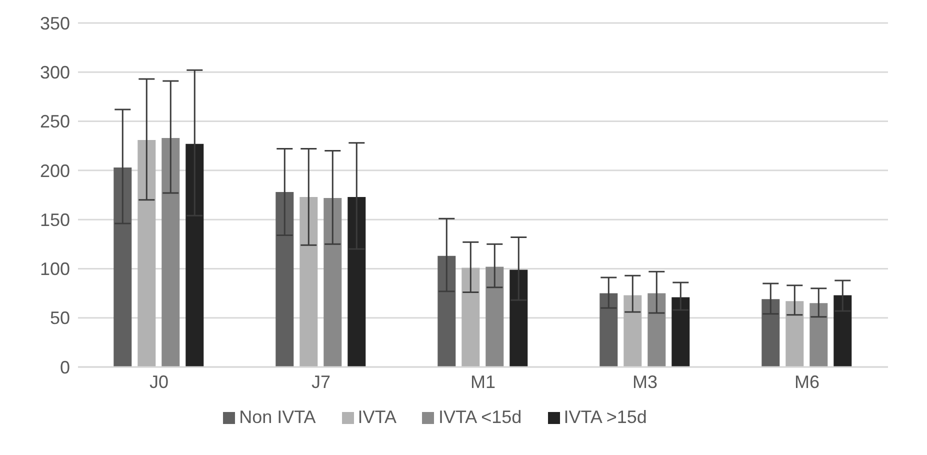 Image resolution: width=927 pixels, height=455 pixels. I want to click on legend-label: IVTA >15d, so click(605, 417).